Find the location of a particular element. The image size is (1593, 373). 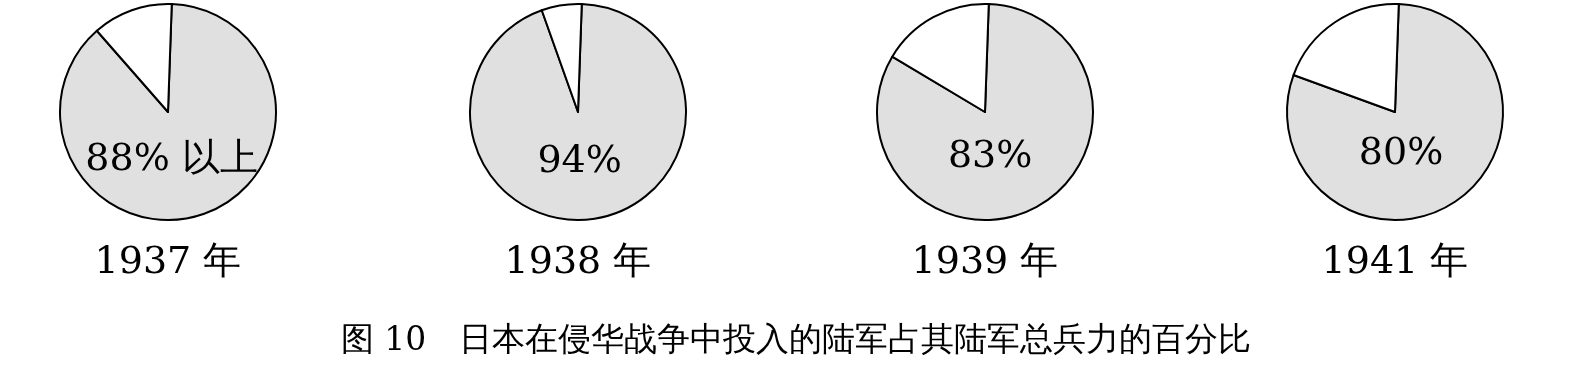

text: 1939 年 is located at coordinates (985, 260).